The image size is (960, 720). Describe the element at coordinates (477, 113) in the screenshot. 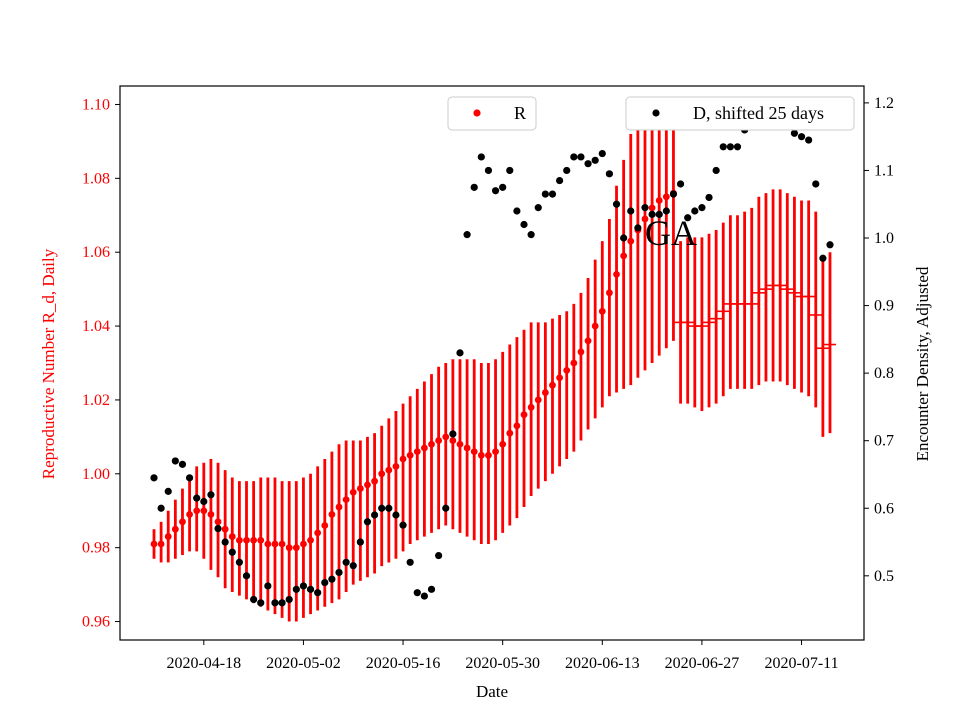

I see `legend-r-marker` at that location.